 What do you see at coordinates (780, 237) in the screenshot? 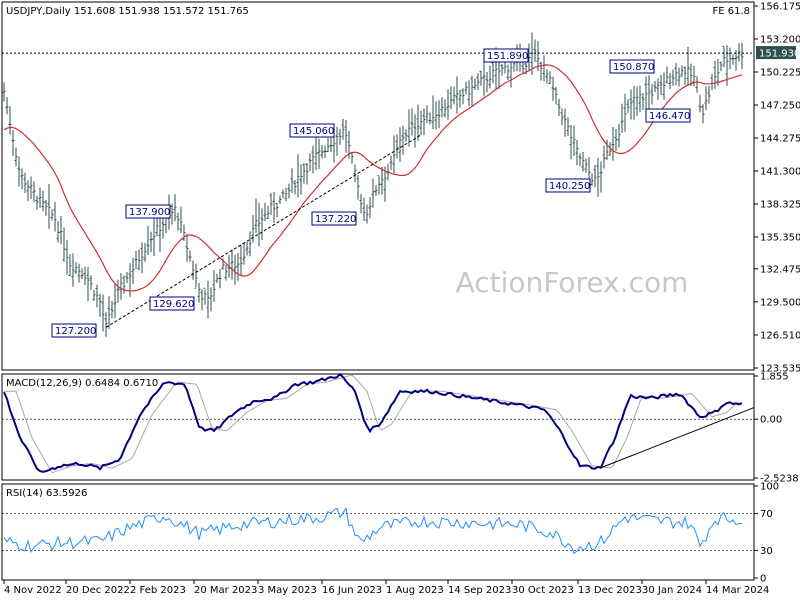
I see `price-ytick-label: 135.350` at bounding box center [780, 237].